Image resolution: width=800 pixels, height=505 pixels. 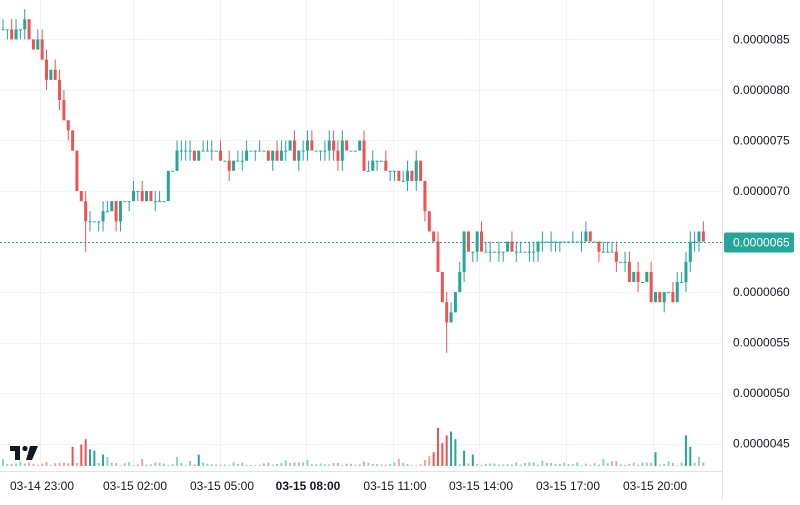 I want to click on tradingview-logo-icon, so click(x=26, y=452).